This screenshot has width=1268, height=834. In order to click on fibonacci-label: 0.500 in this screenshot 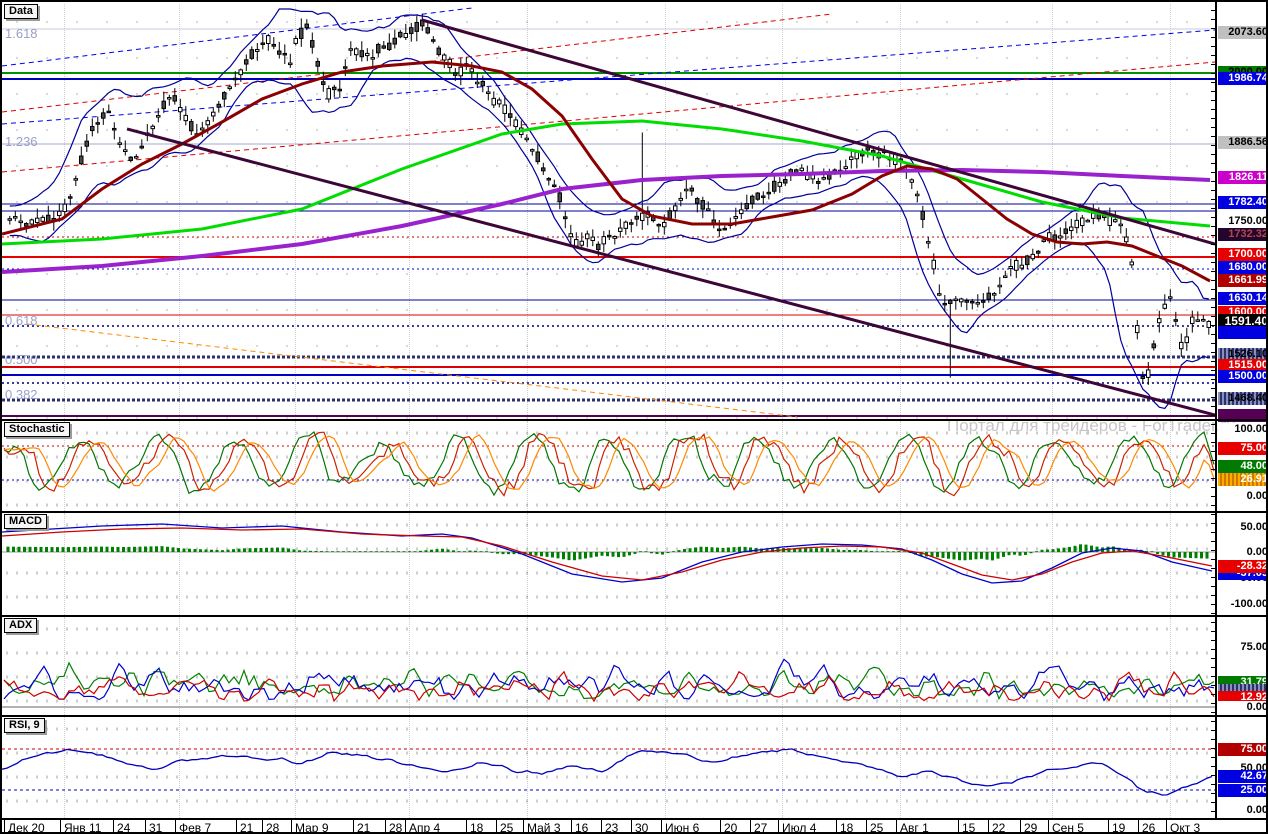, I will do `click(21, 359)`.